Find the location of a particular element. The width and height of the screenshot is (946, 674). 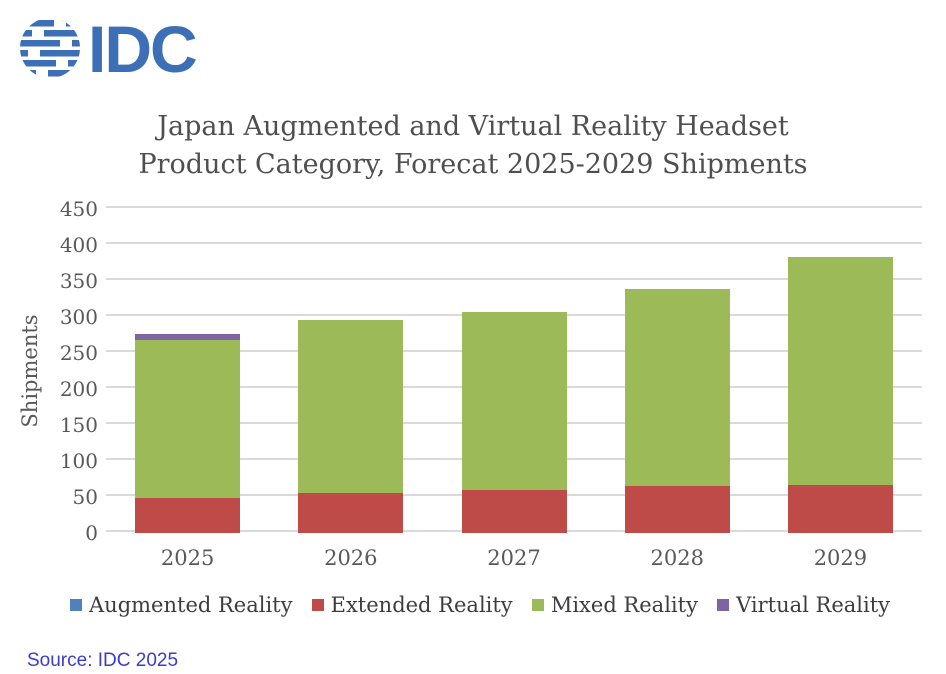

bar-2028 is located at coordinates (677, 410).